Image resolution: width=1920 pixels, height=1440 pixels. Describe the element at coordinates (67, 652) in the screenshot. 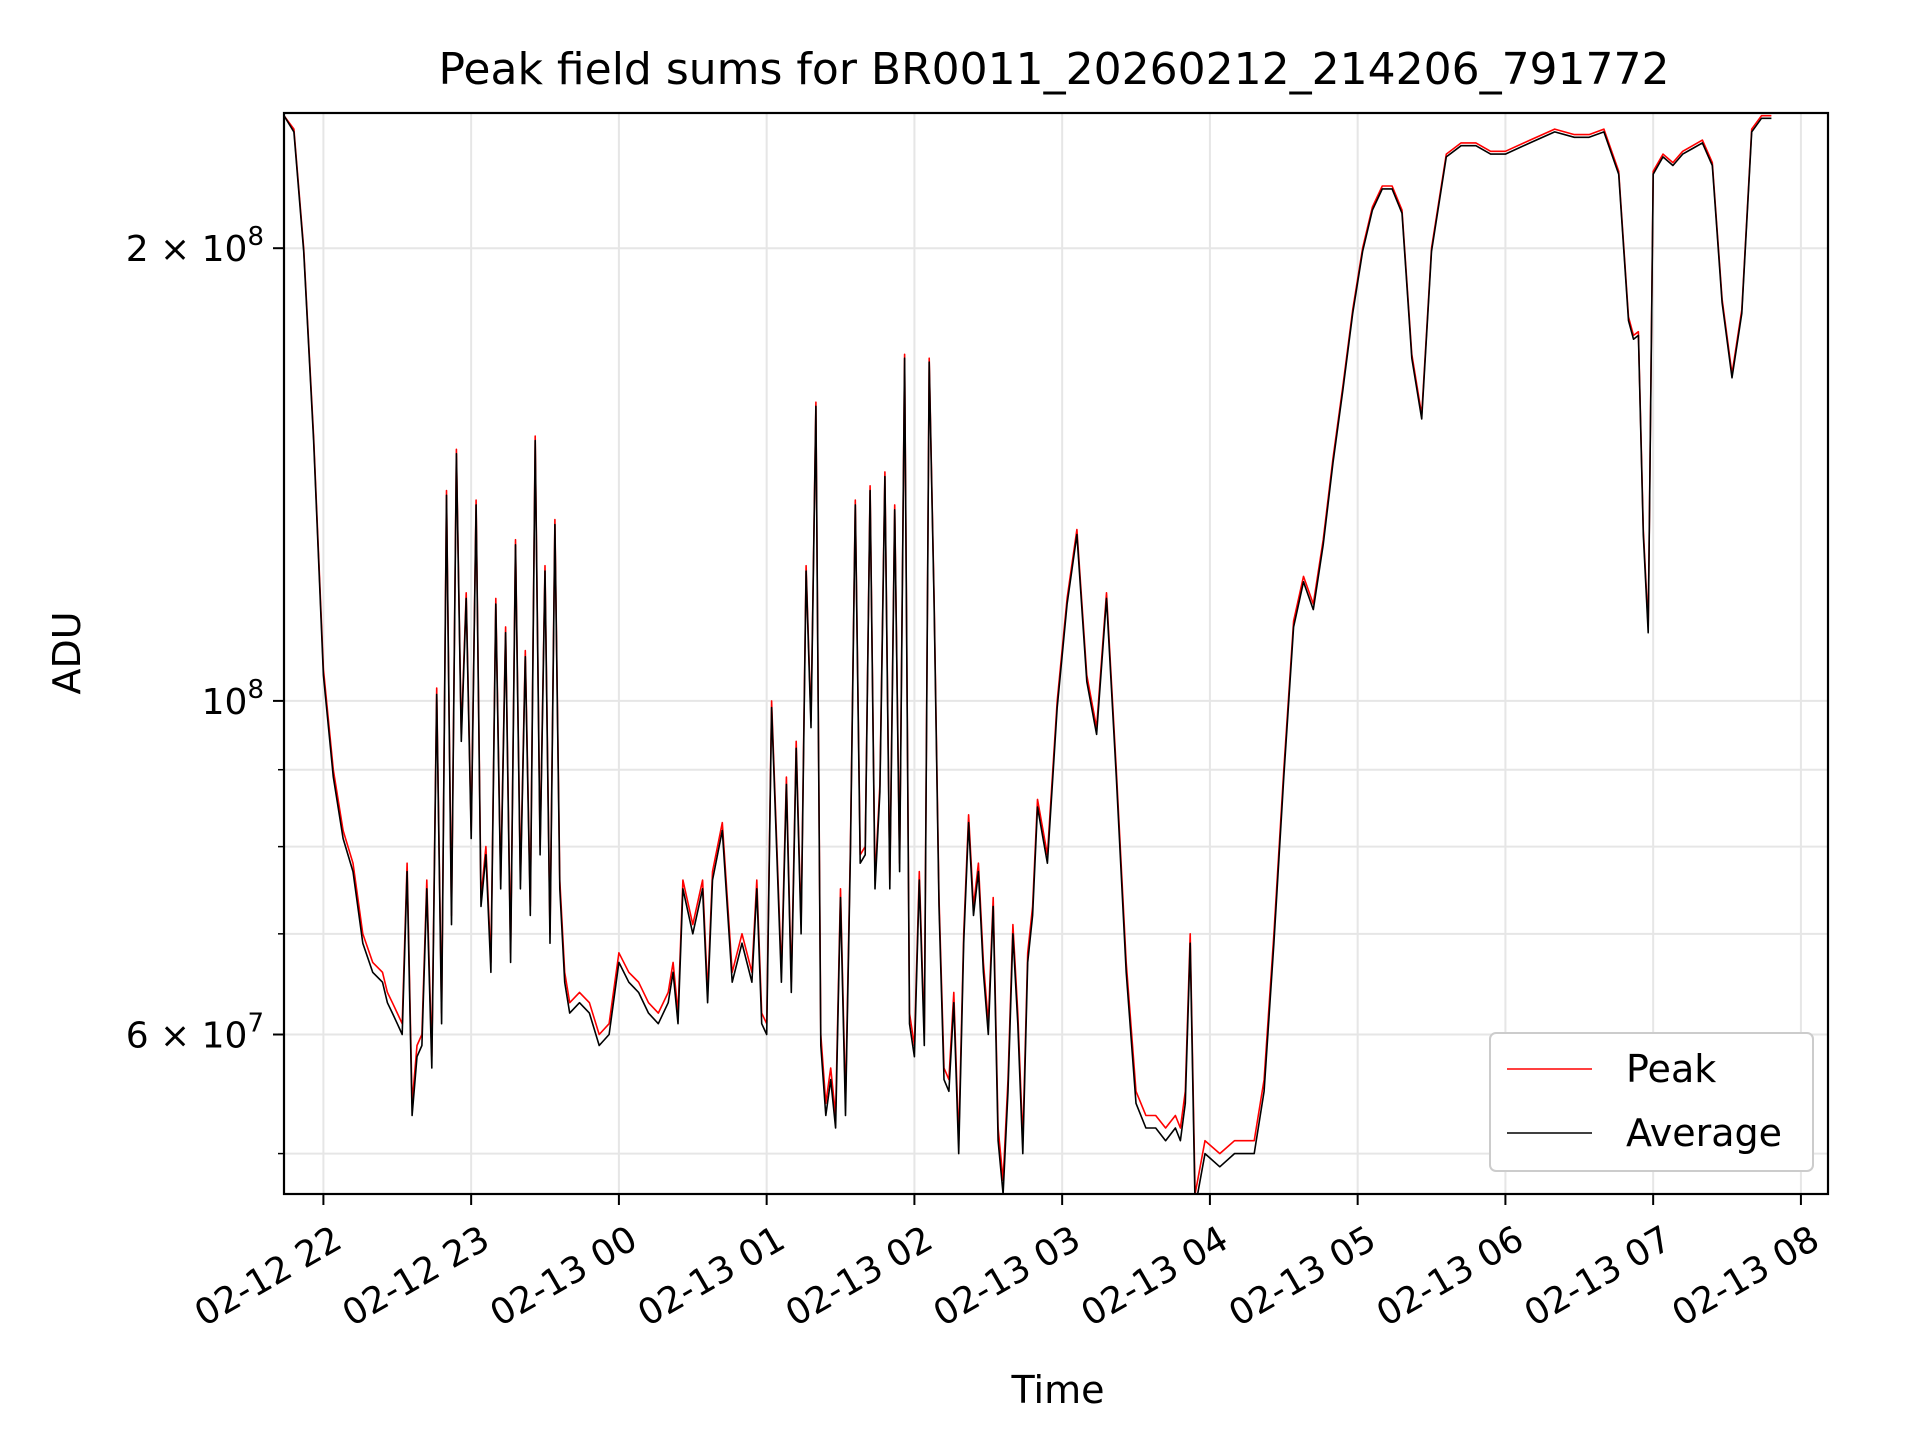

I see `y-axis-label: ADU` at that location.